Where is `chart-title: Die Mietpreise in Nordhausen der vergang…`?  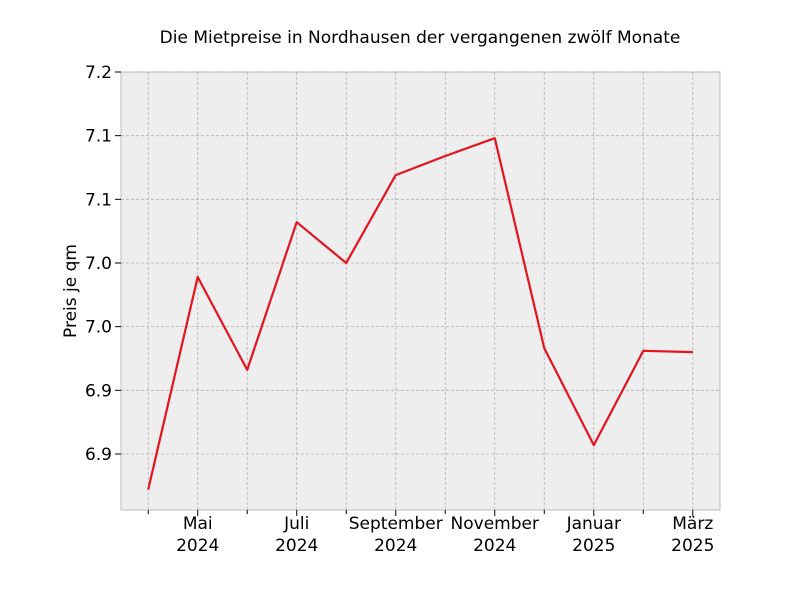
chart-title: Die Mietpreise in Nordhausen der vergang… is located at coordinates (420, 38).